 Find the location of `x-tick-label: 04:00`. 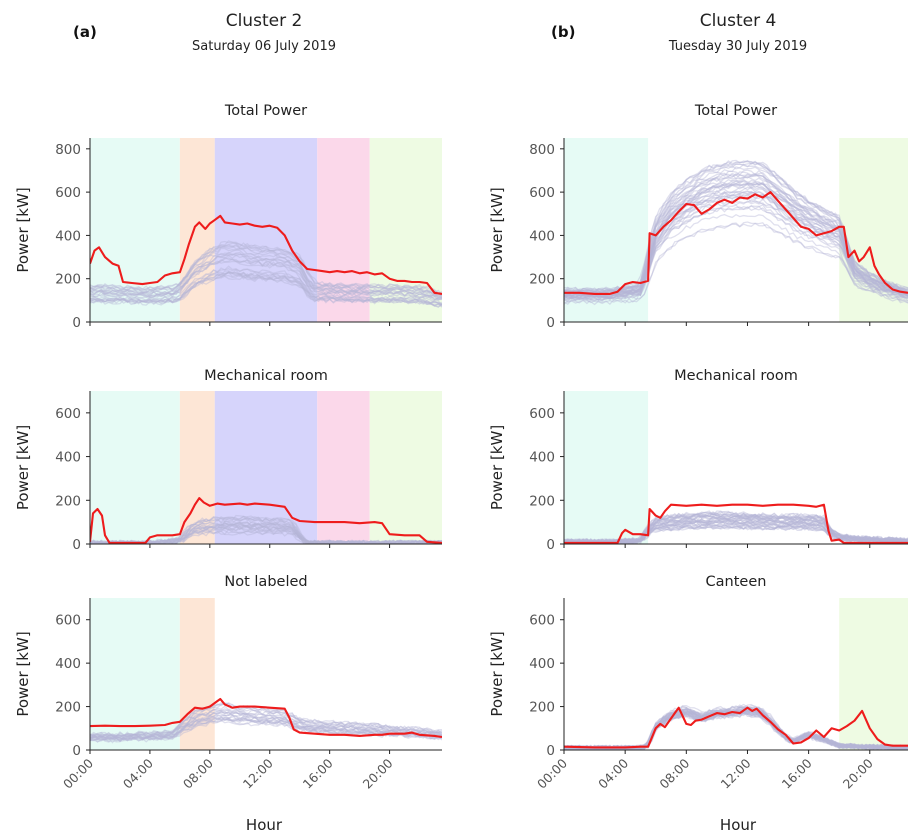

x-tick-label: 04:00 is located at coordinates (138, 773).